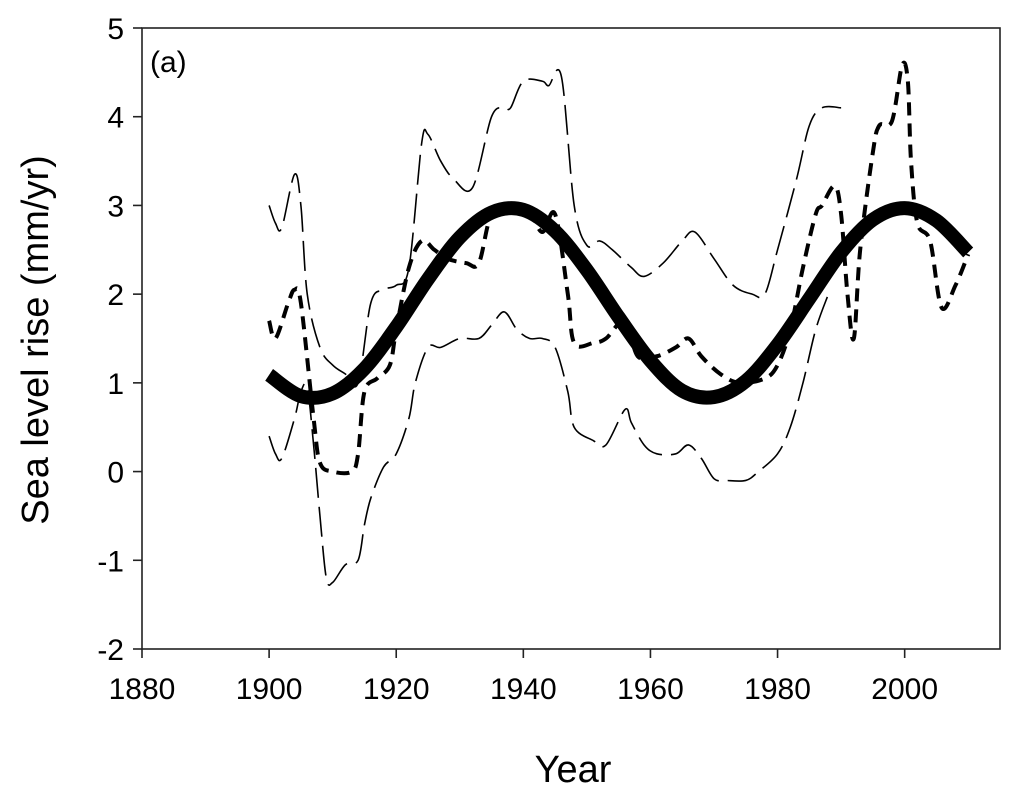 The width and height of the screenshot is (1024, 798). Describe the element at coordinates (115, 118) in the screenshot. I see `y-tick-label: 4` at that location.